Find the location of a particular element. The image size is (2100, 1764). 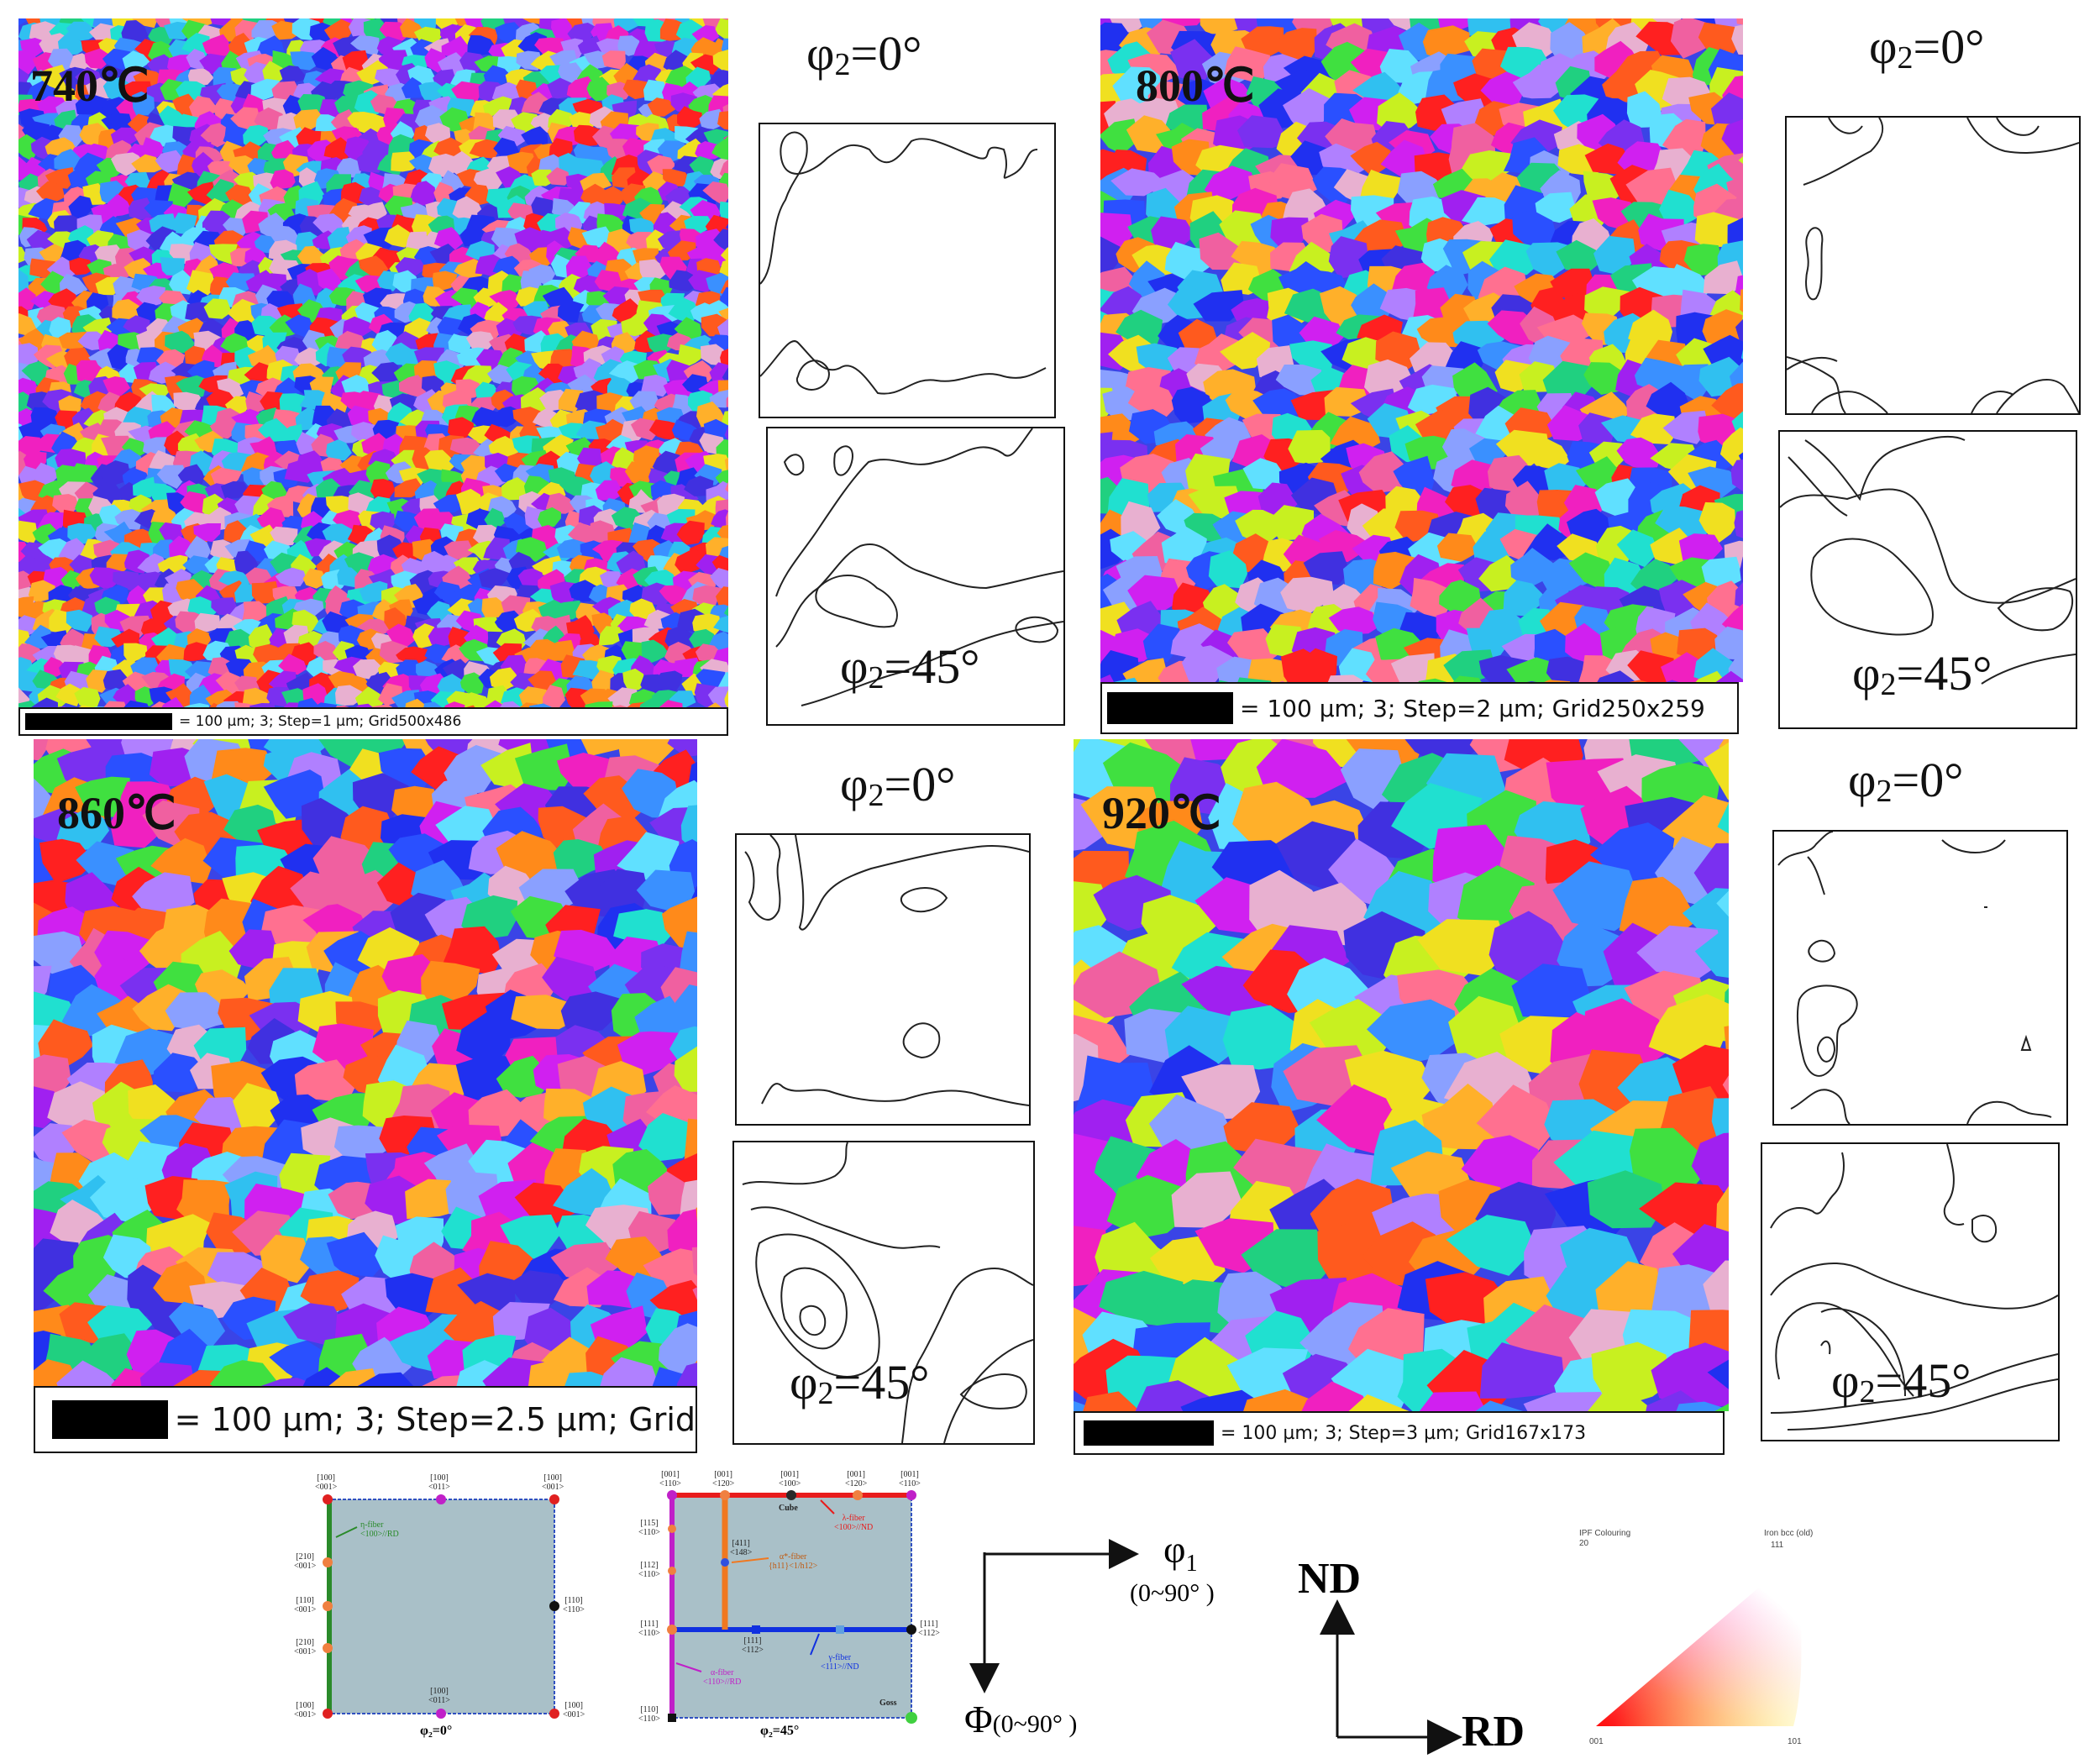

temperature-label-740: 740℃ is located at coordinates (90, 85).